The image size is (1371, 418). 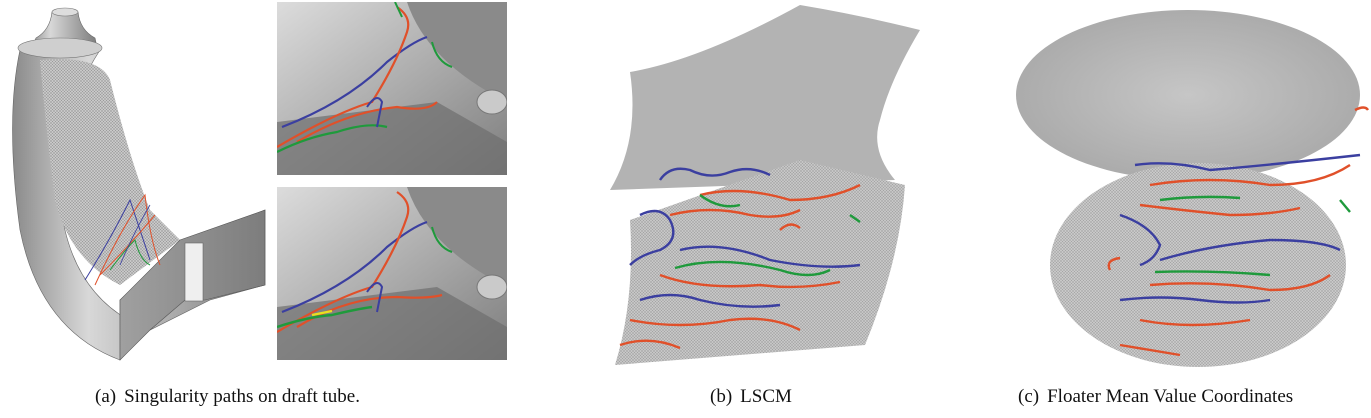 What do you see at coordinates (721, 396) in the screenshot?
I see `caption-b-tag: (b)` at bounding box center [721, 396].